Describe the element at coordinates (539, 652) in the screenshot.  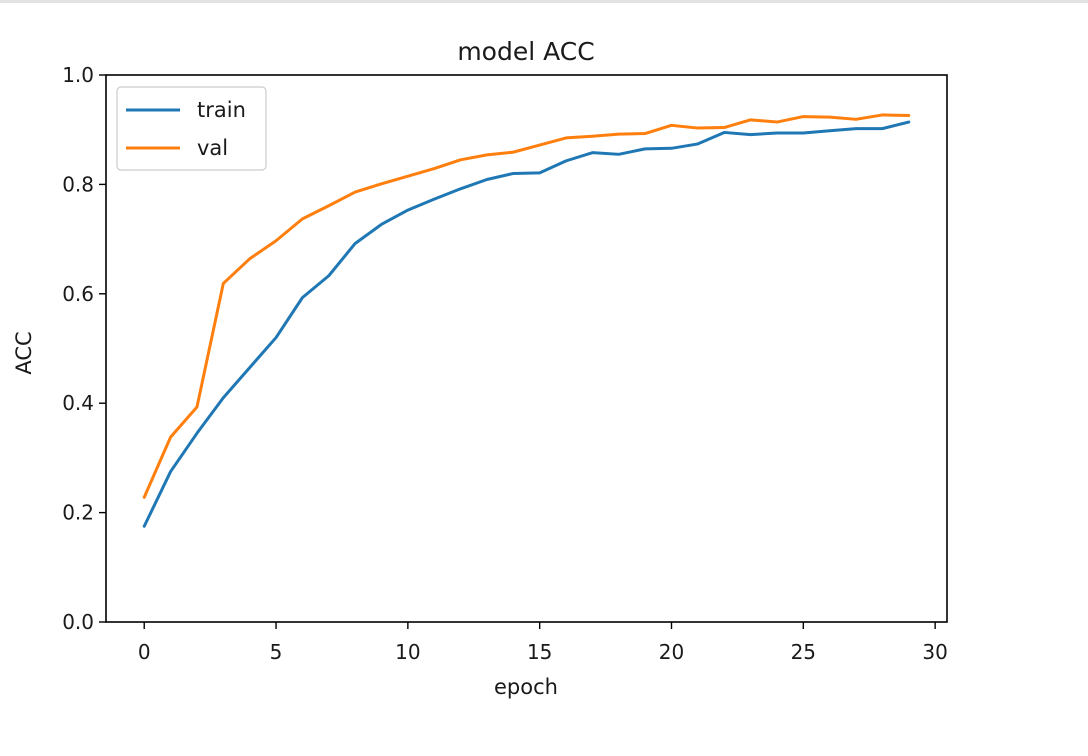
I see `x-tick-label: 15` at that location.